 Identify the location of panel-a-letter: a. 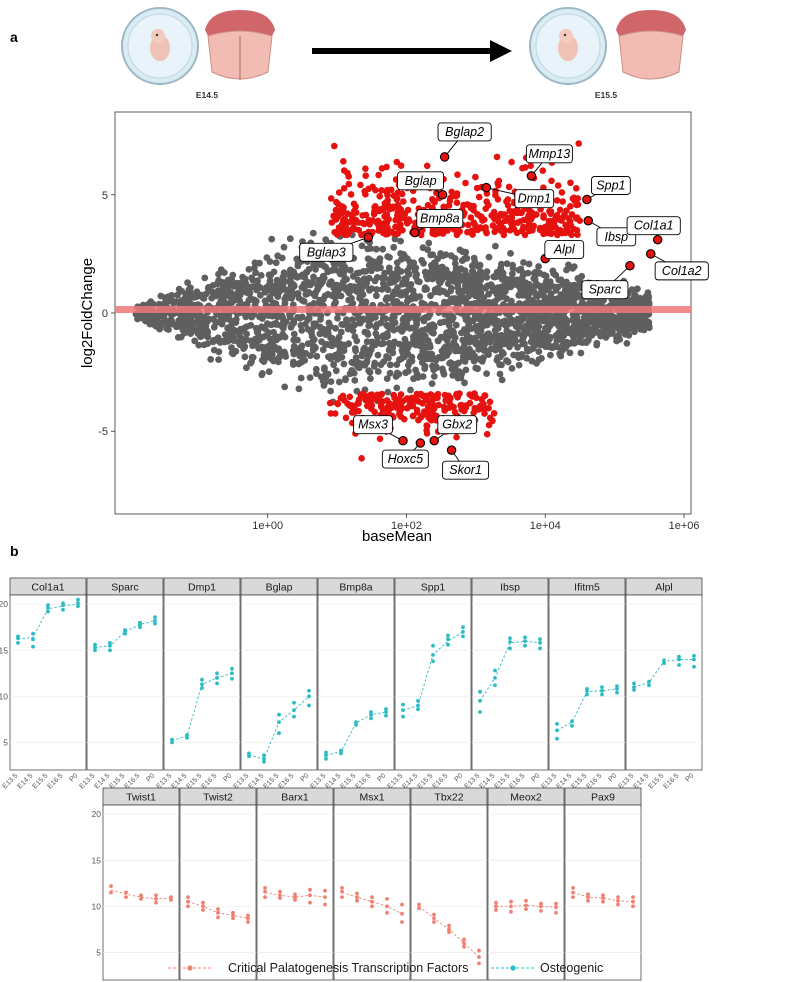
(14, 37).